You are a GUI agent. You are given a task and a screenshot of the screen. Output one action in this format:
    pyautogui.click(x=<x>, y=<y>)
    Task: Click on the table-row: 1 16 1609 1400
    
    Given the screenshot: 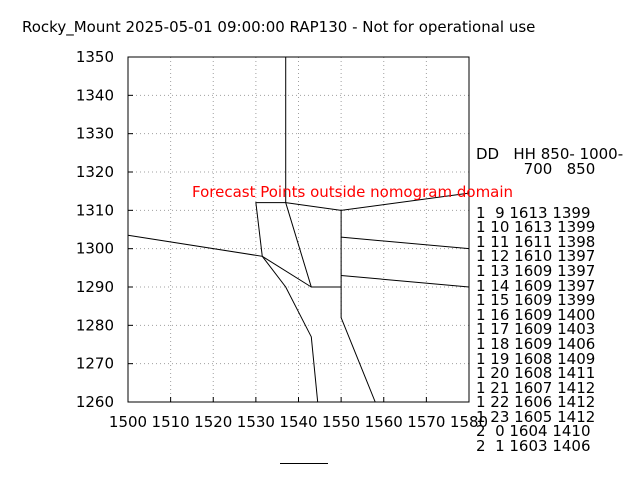 What is the action you would take?
    pyautogui.click(x=536, y=314)
    